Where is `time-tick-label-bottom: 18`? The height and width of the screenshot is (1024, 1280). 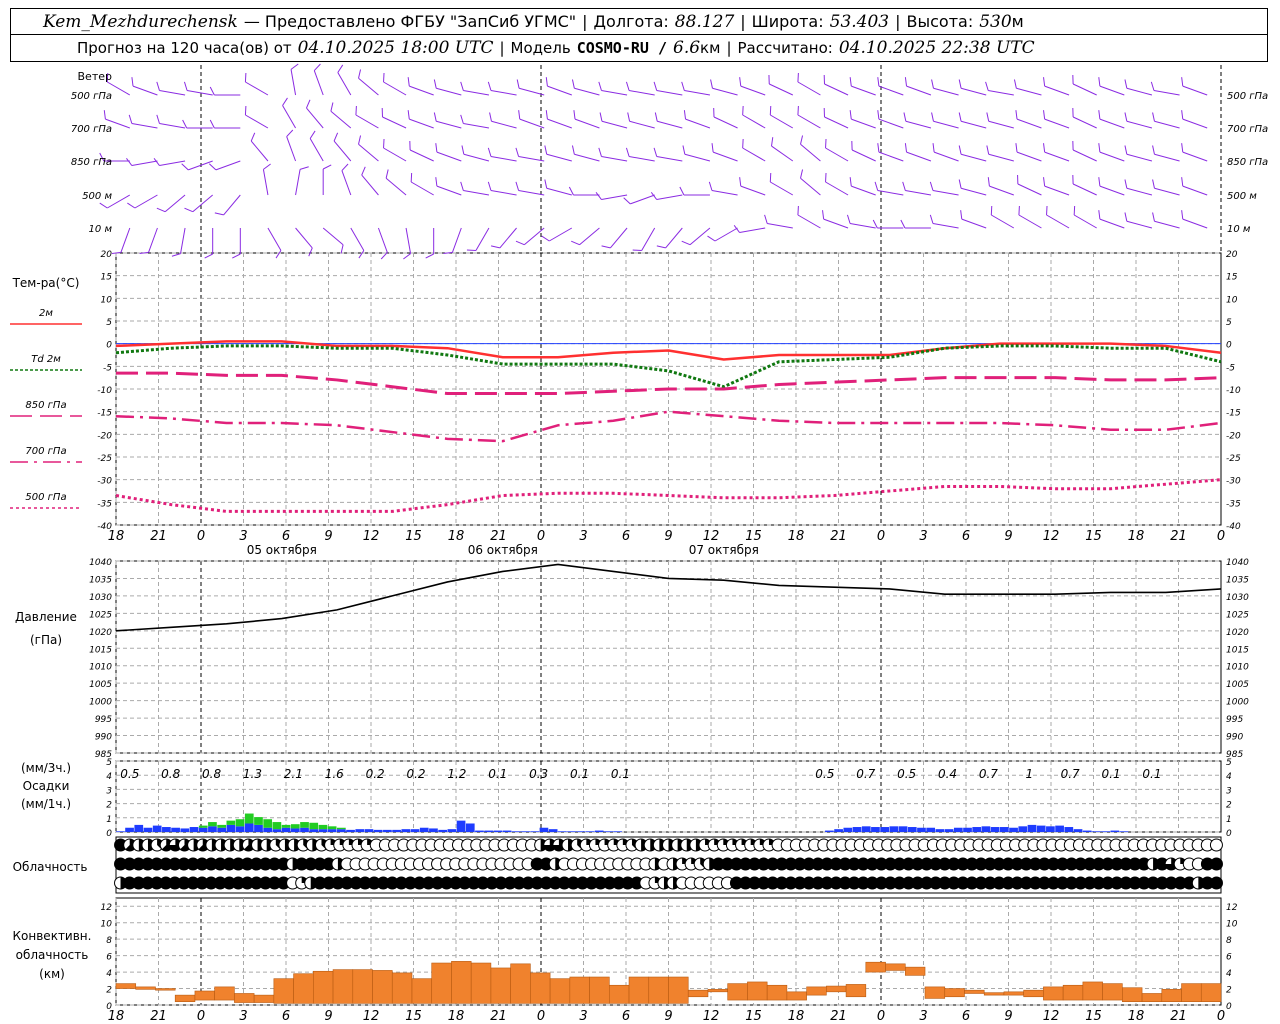 time-tick-label-bottom: 18 is located at coordinates (116, 1016).